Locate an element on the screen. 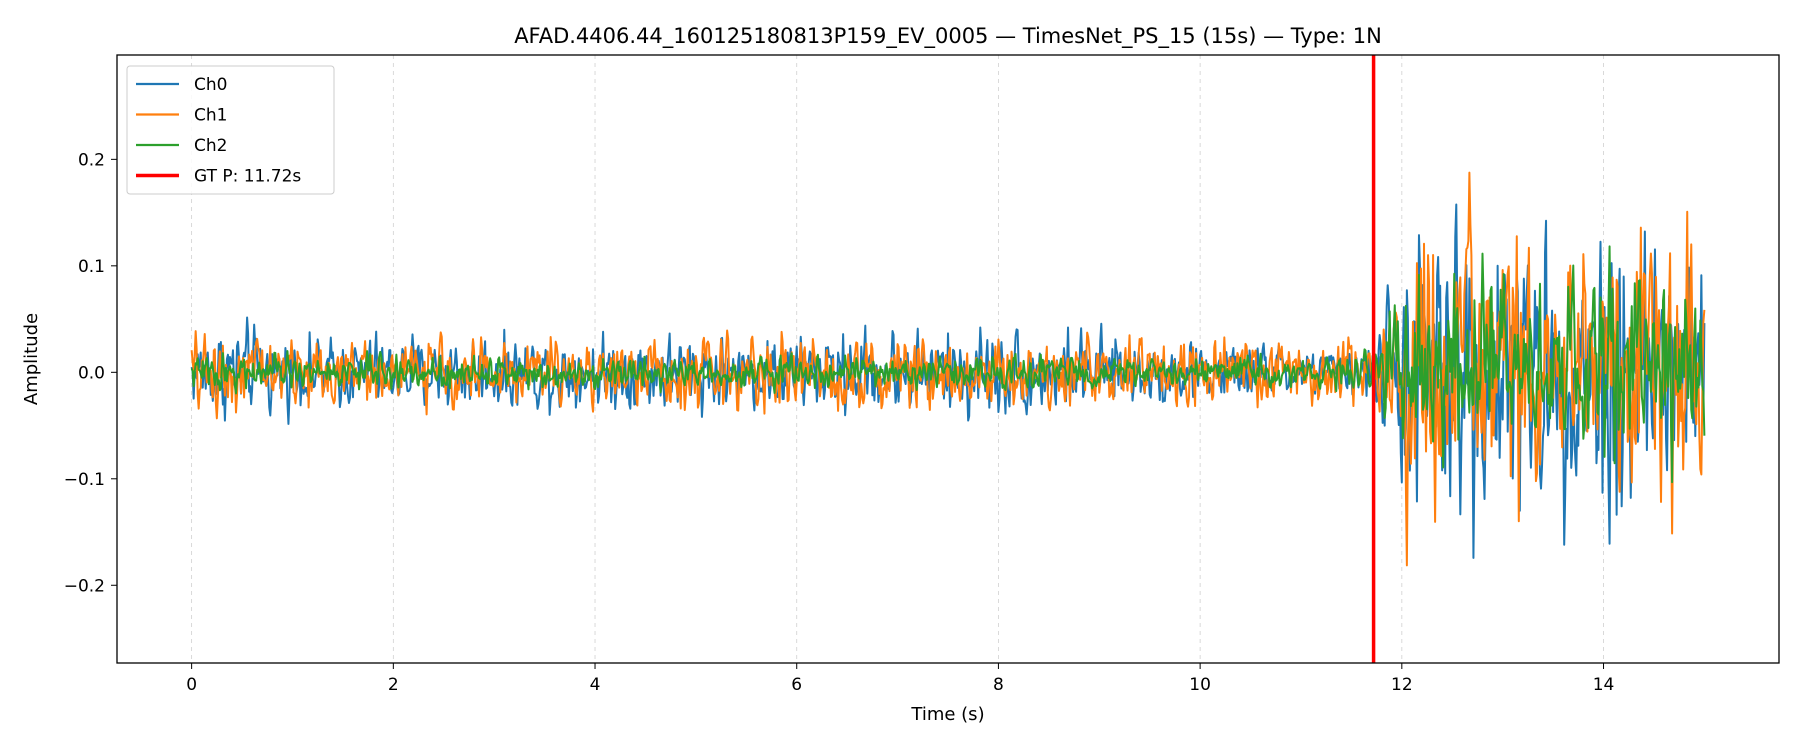 The image size is (1800, 754). legend: Ch0 Ch1 Ch2 GT P: 11.72s is located at coordinates (230, 130).